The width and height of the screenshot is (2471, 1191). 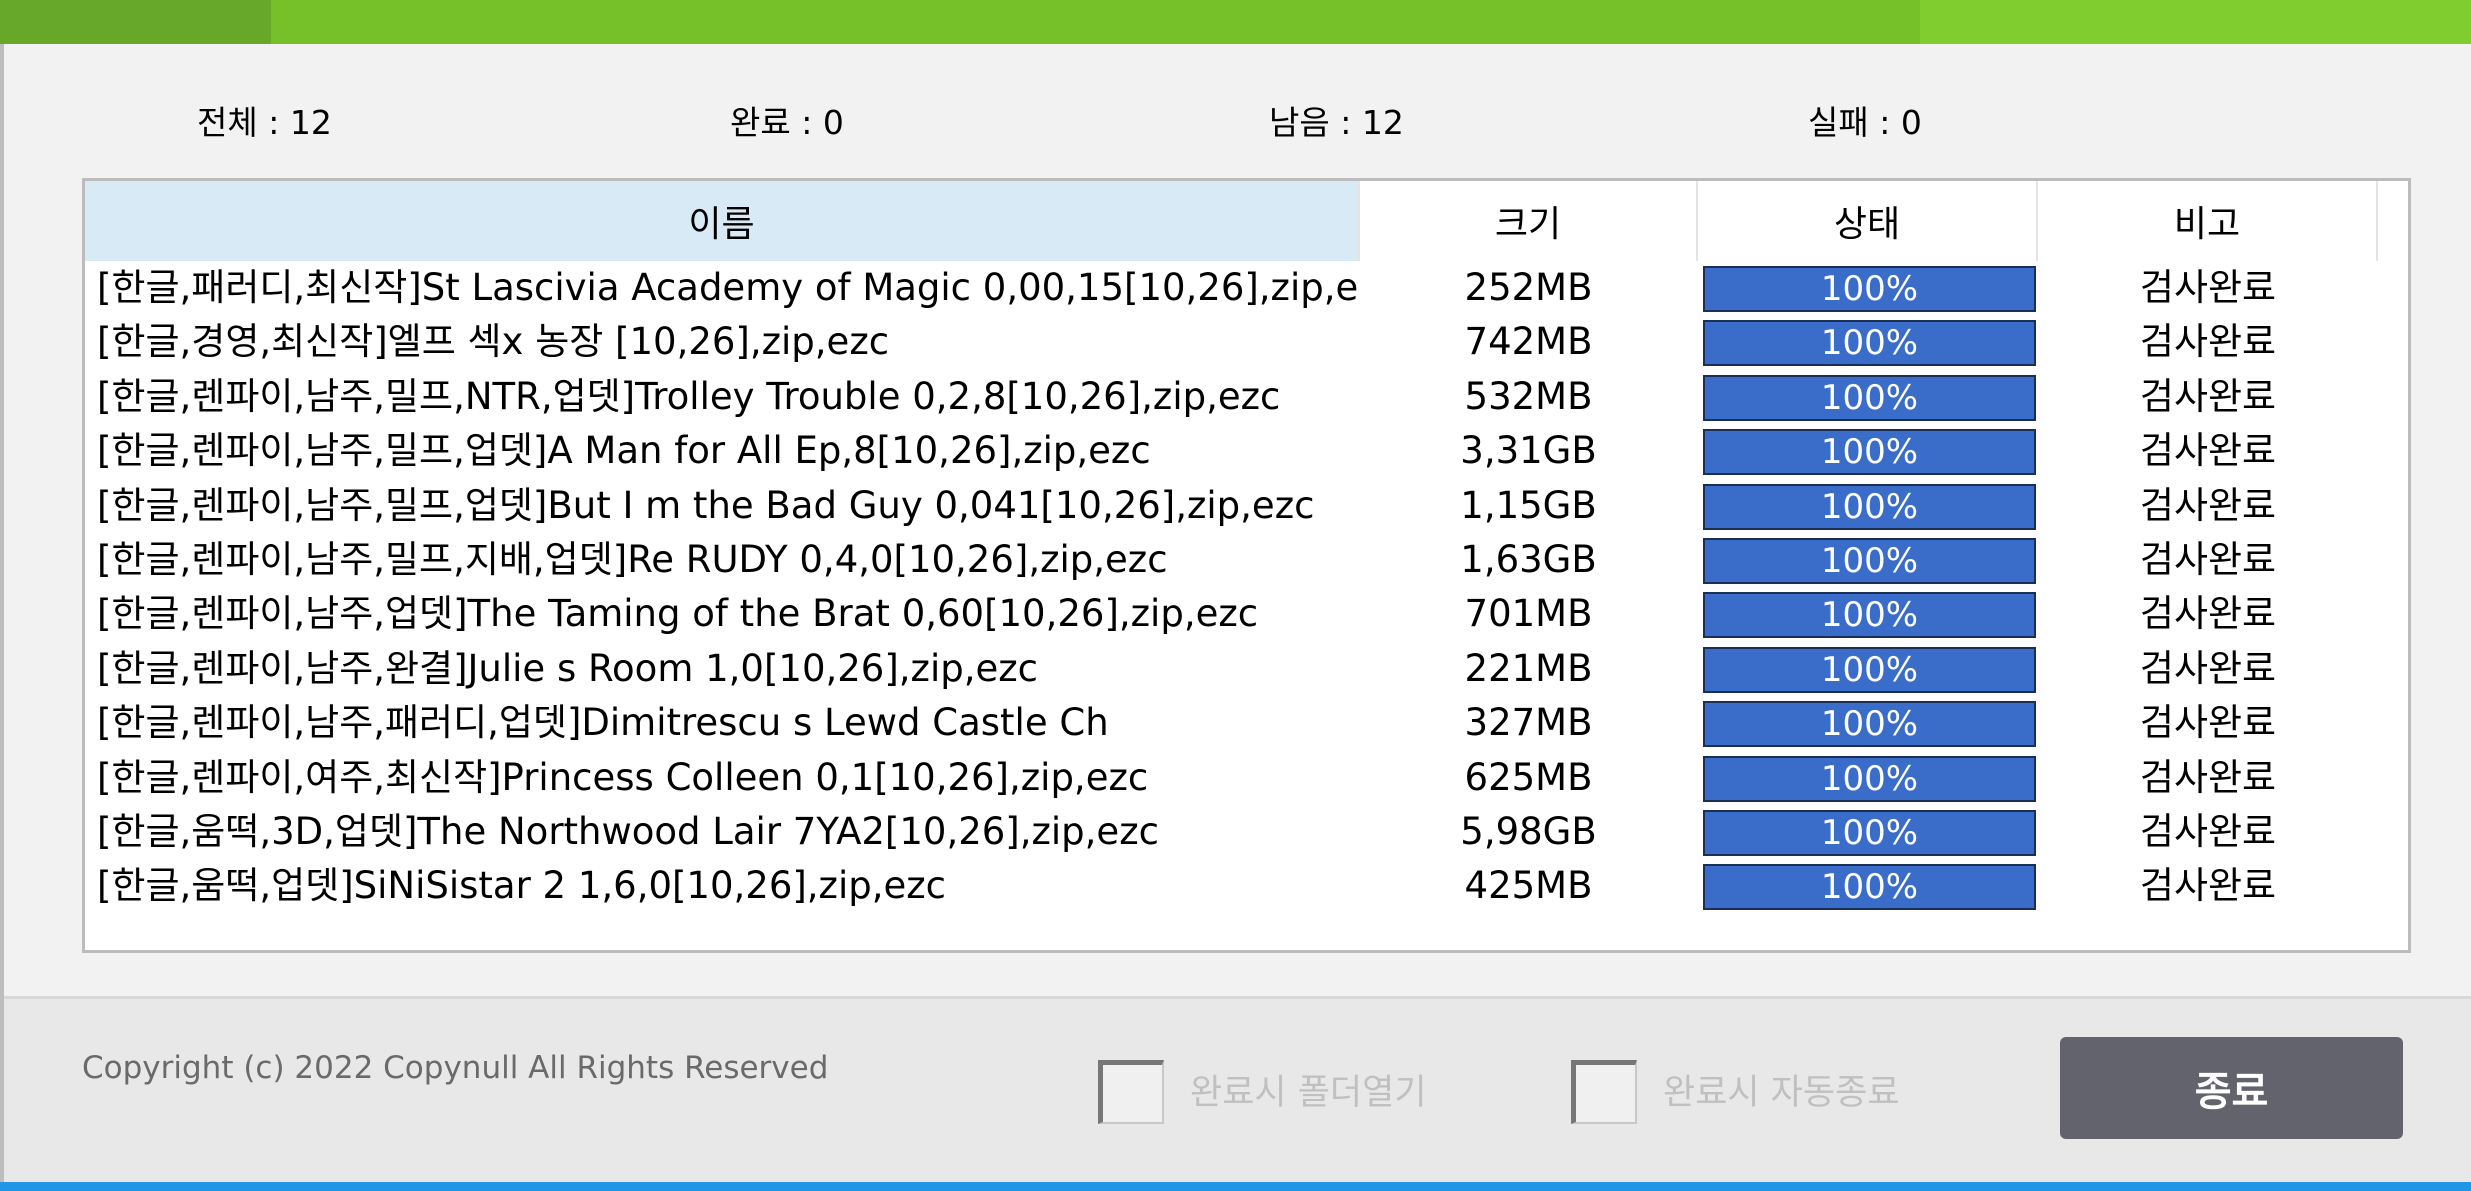 I want to click on file-size: 252MB, so click(x=1528, y=287).